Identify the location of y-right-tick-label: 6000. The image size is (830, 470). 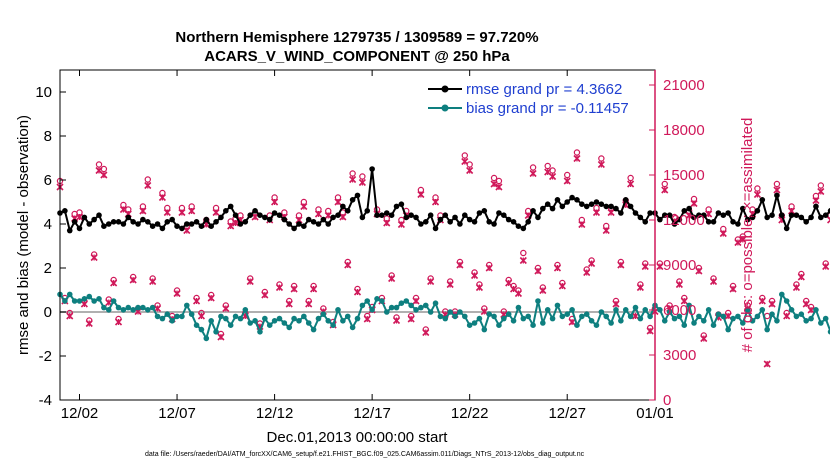
(679, 310).